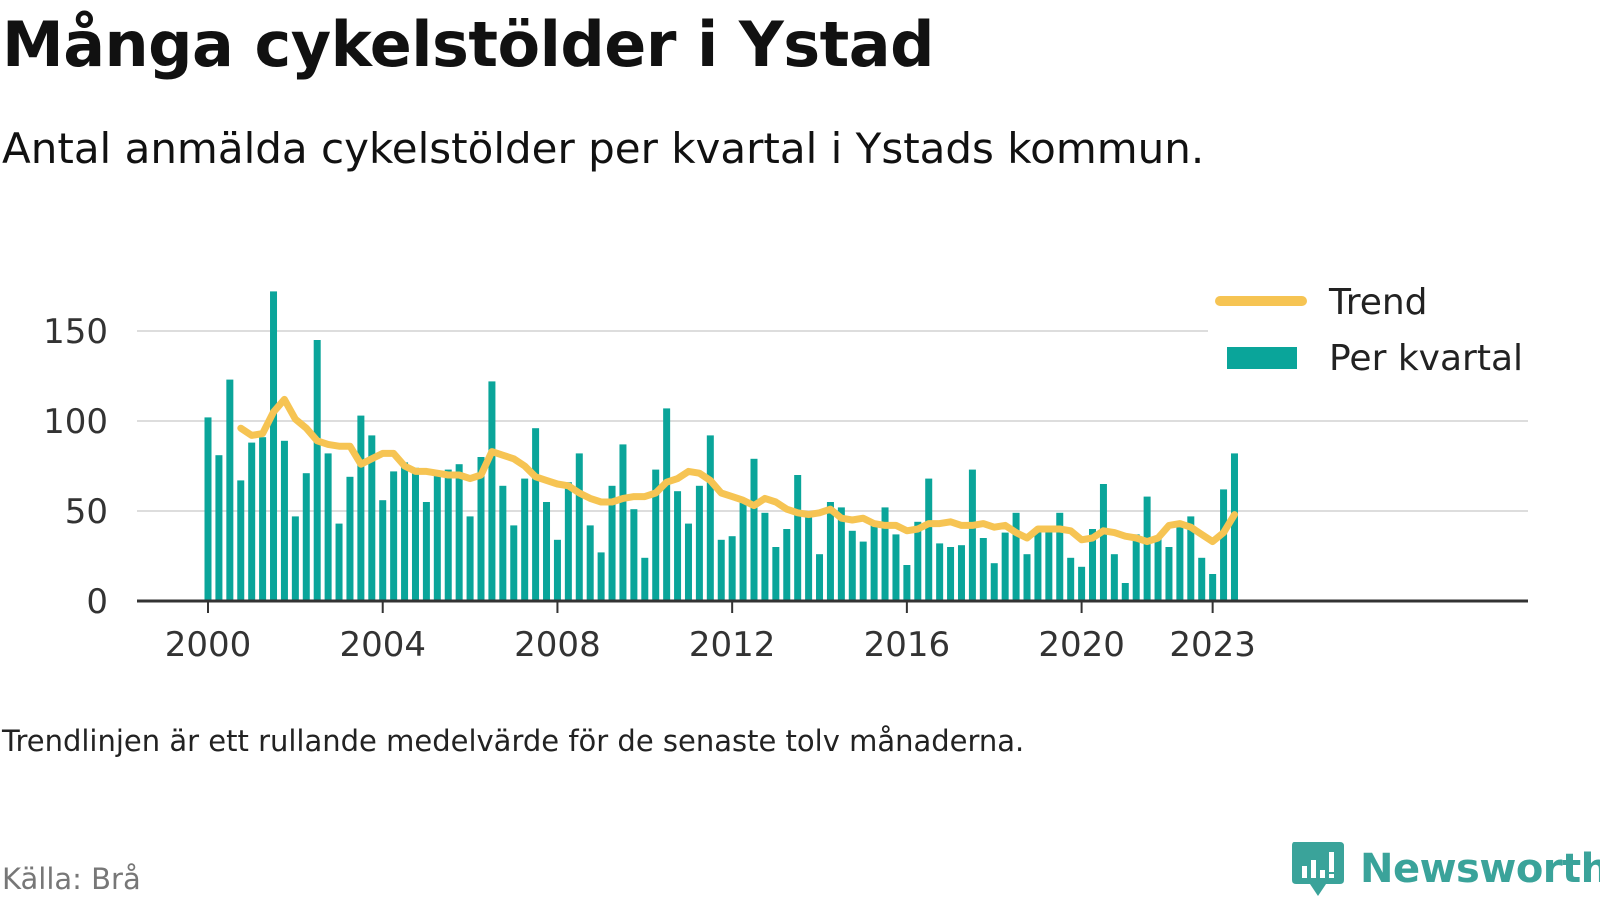 This screenshot has height=900, width=1600. What do you see at coordinates (75, 422) in the screenshot?
I see `y-tick-label: 100` at bounding box center [75, 422].